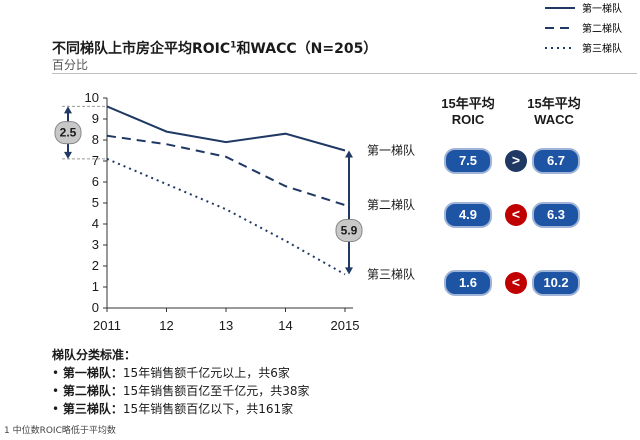 Image resolution: width=640 pixels, height=440 pixels. Describe the element at coordinates (556, 283) in the screenshot. I see `wacc-value-3: 10.2` at that location.